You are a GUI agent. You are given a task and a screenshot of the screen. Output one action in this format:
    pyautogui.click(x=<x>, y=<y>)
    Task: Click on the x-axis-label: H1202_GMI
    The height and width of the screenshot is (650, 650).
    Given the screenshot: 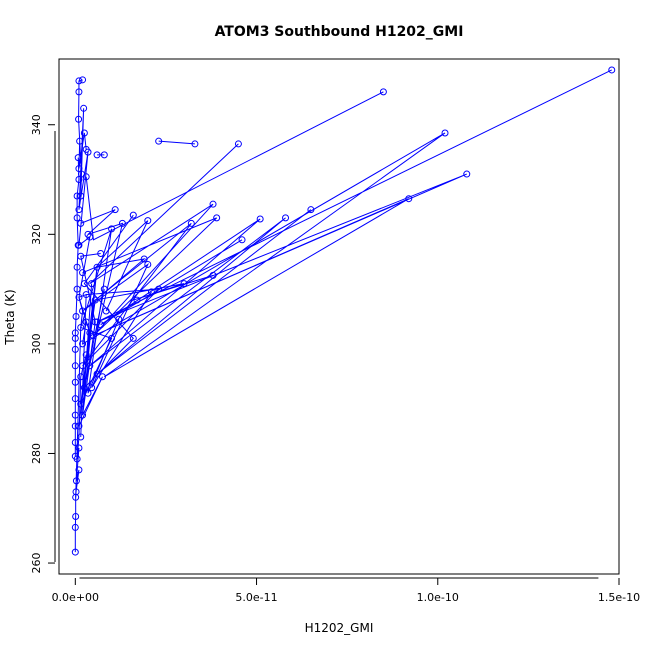 What is the action you would take?
    pyautogui.click(x=339, y=628)
    